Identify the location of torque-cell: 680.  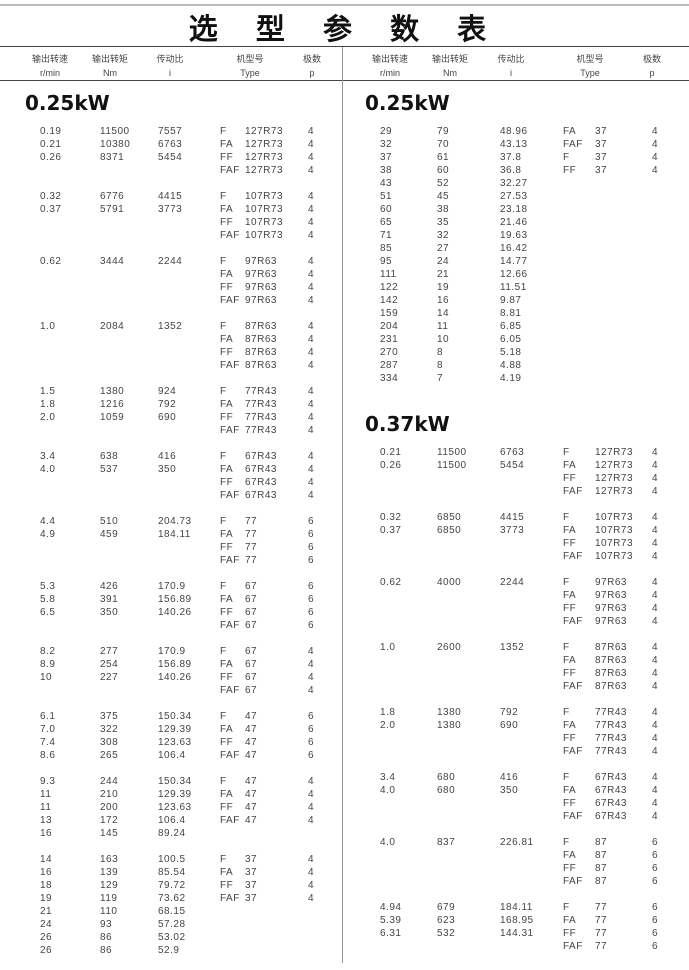
(446, 790).